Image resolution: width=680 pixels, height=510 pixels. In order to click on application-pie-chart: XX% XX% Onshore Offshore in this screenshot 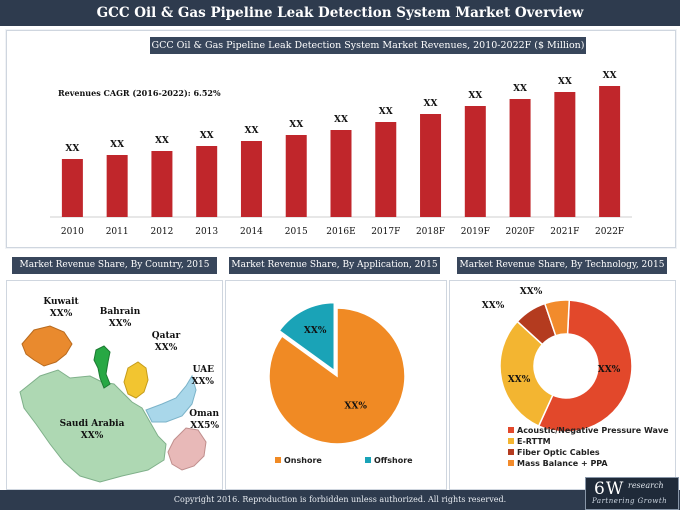, I will do `click(340, 383)`.